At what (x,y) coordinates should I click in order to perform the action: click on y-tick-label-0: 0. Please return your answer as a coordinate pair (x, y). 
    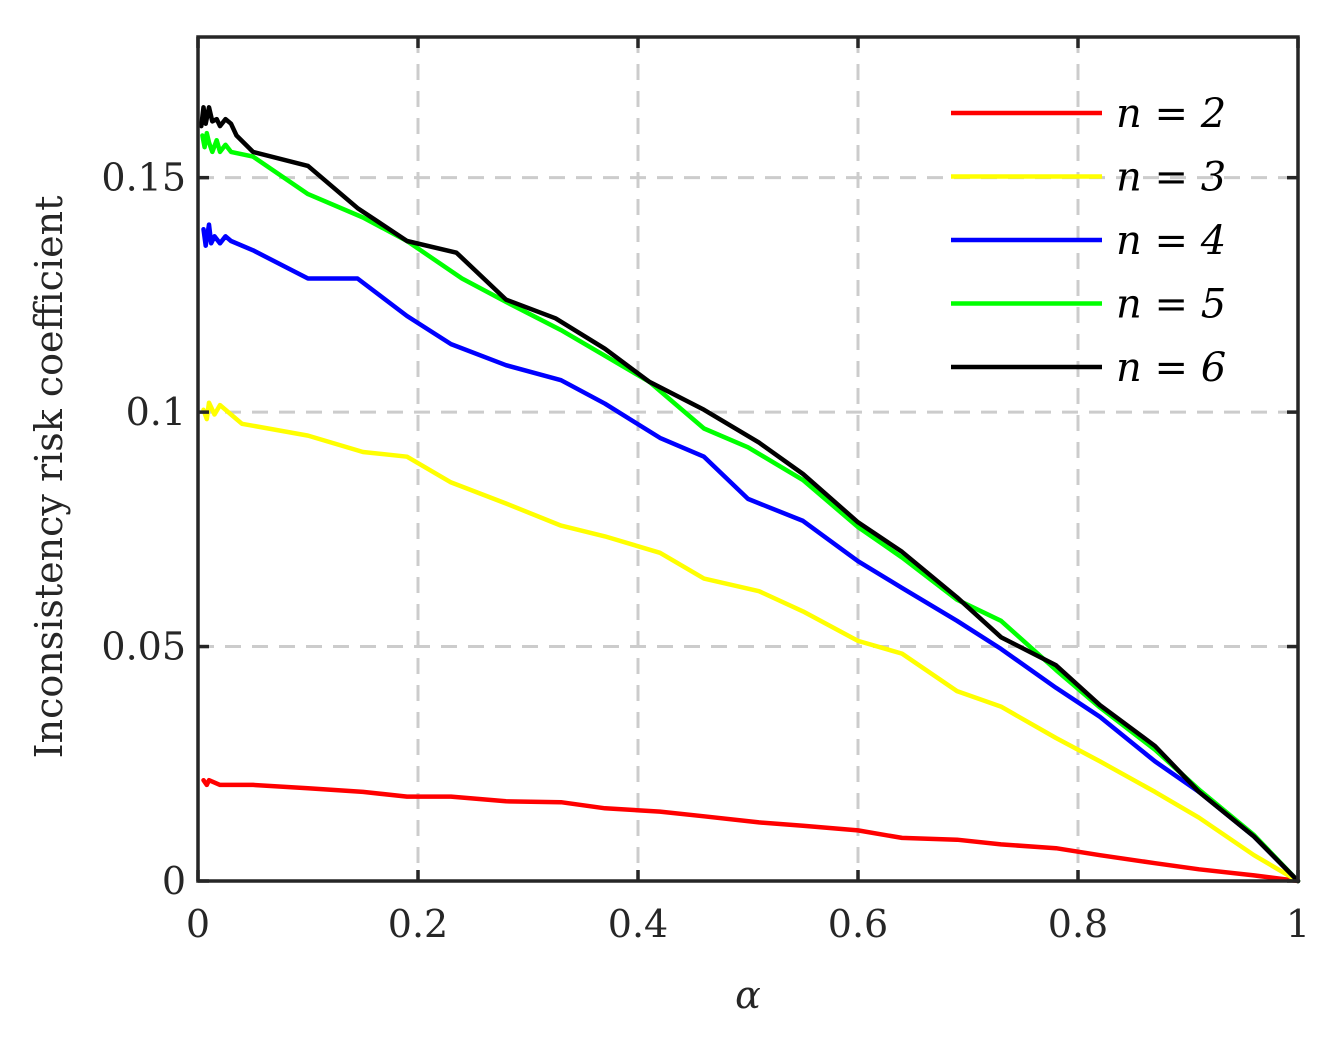
    Looking at the image, I should click on (174, 881).